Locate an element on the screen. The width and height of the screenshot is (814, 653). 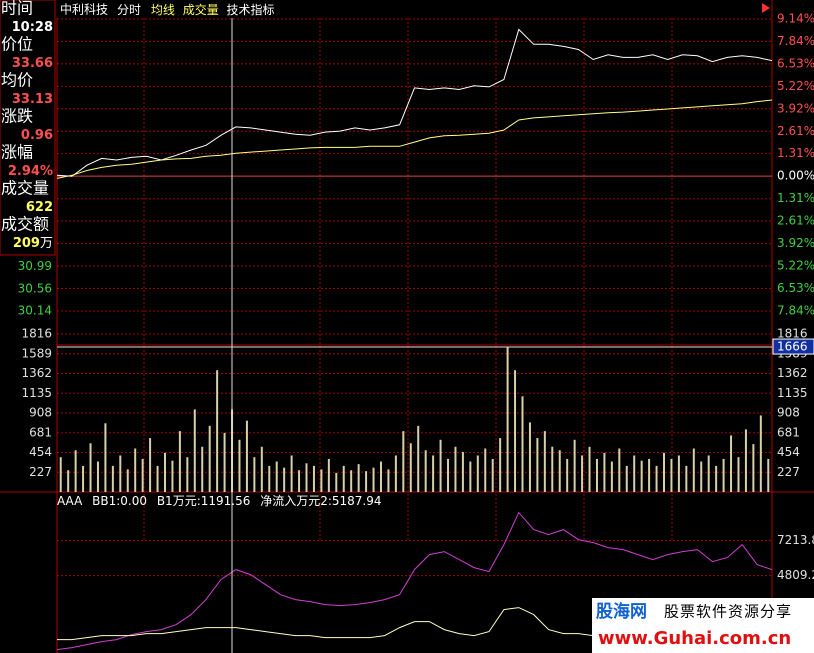
y-tick-label: 30.99 is located at coordinates (35, 266).